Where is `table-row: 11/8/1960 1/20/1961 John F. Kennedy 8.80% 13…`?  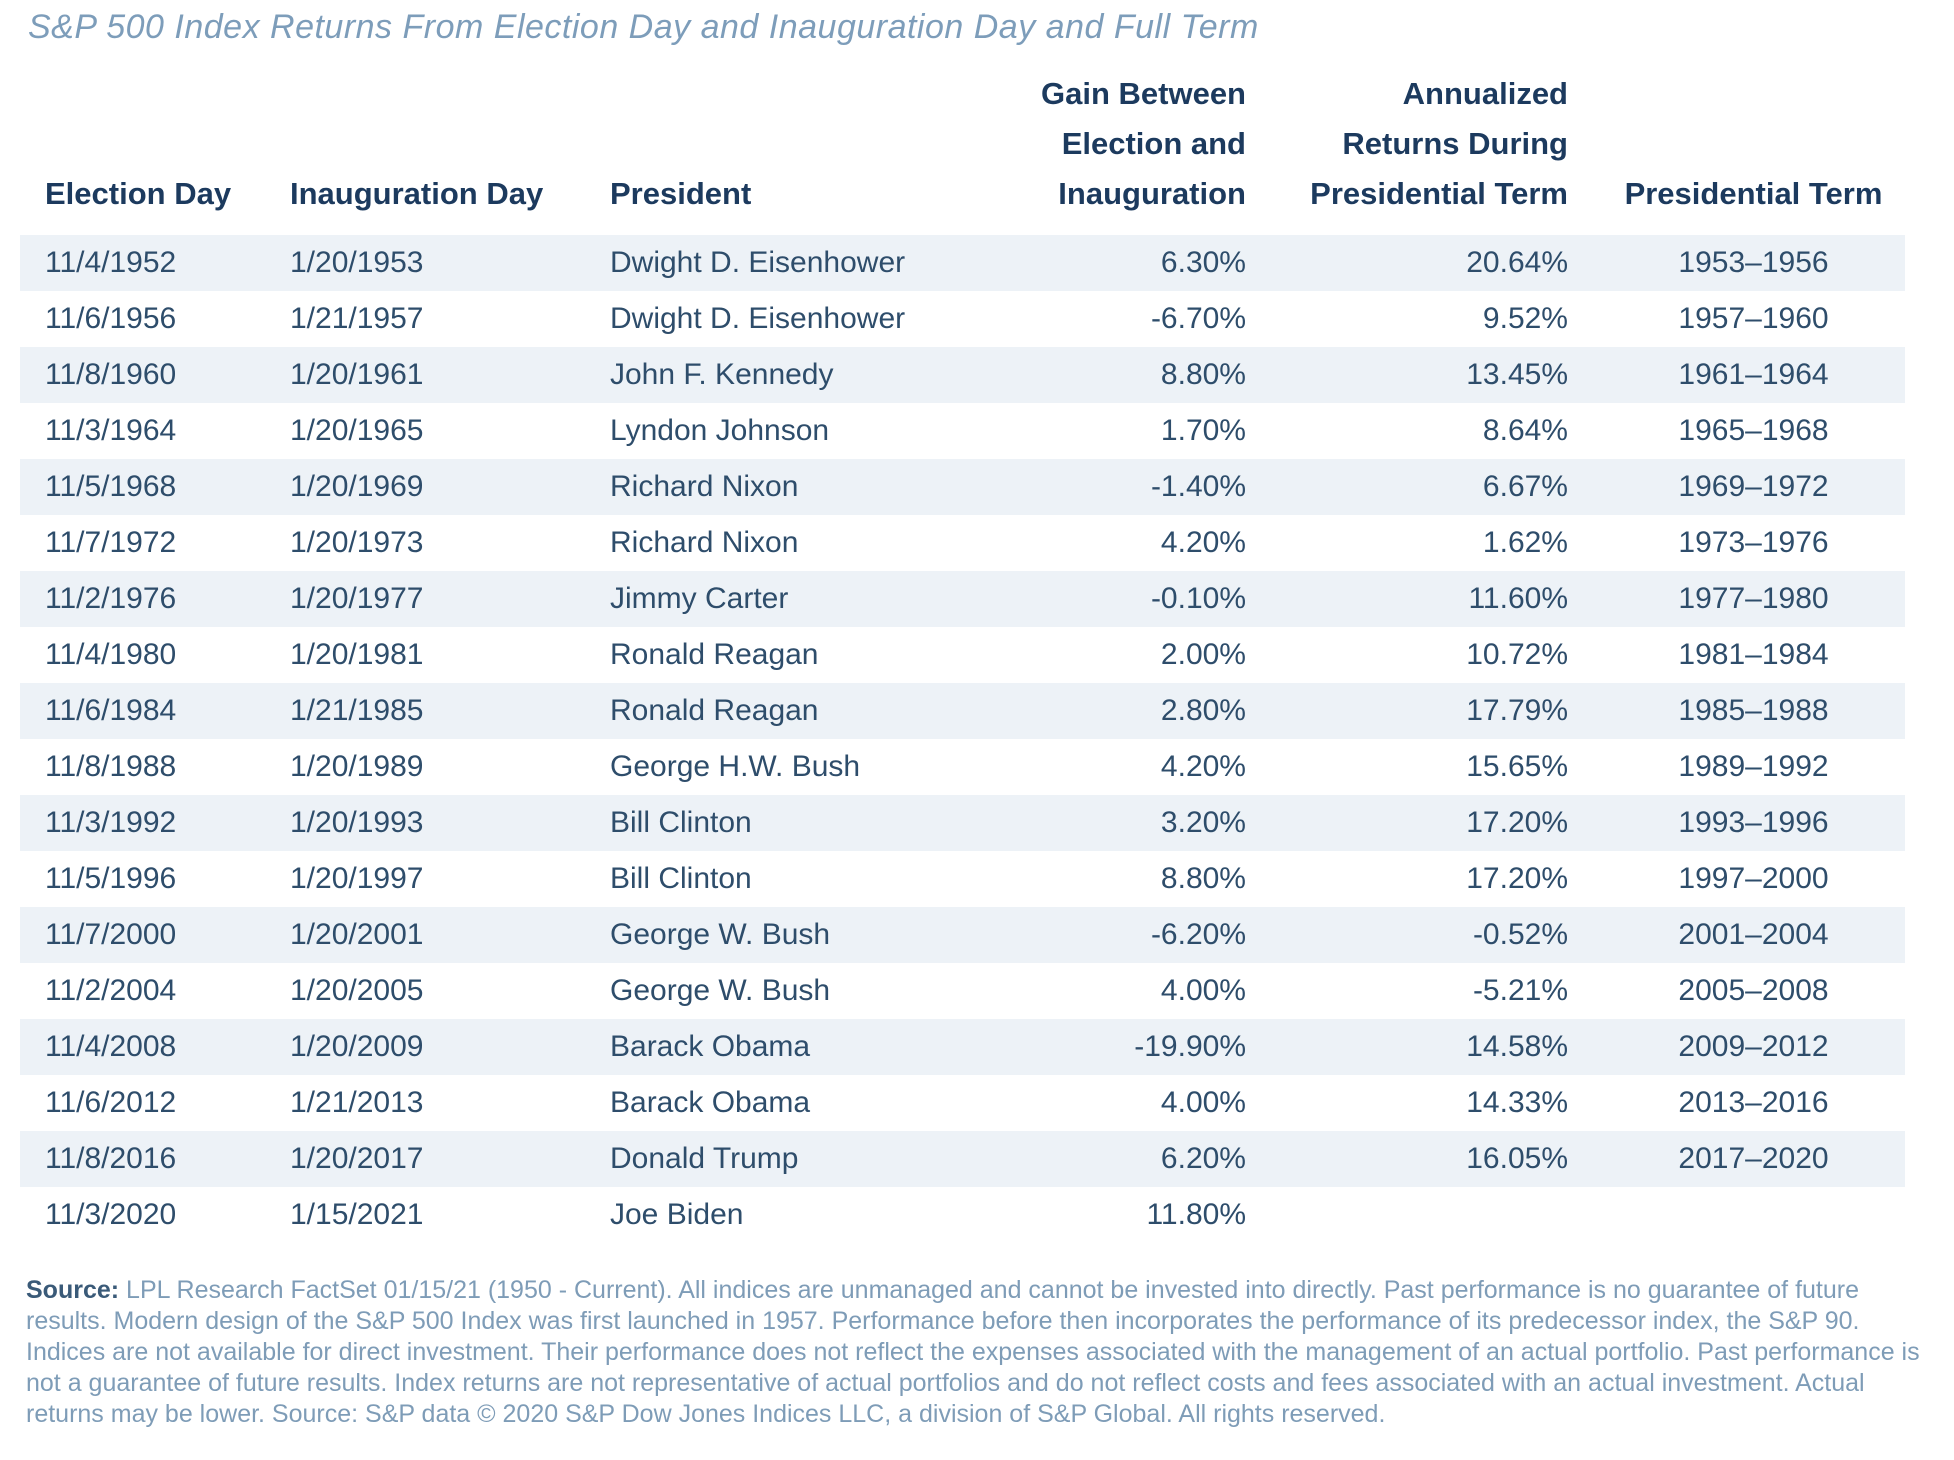 table-row: 11/8/1960 1/20/1961 John F. Kennedy 8.80% 13… is located at coordinates (962, 375).